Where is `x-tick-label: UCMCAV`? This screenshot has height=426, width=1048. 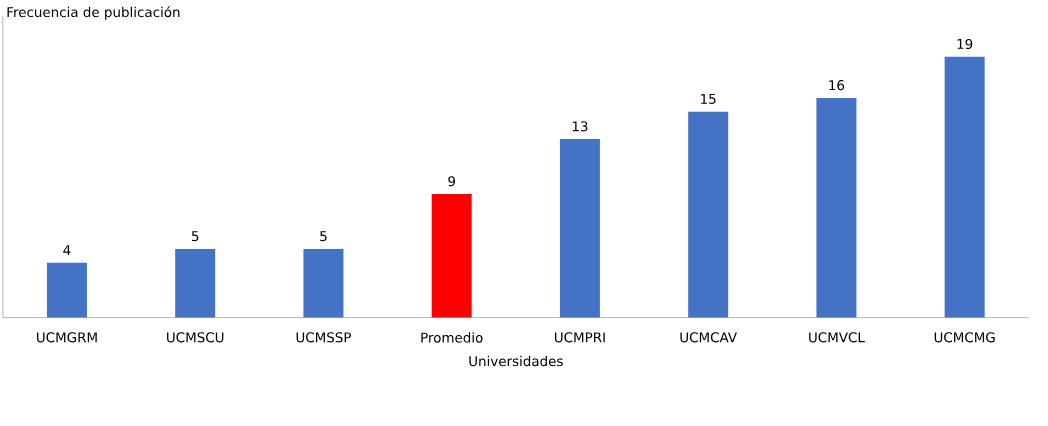 x-tick-label: UCMCAV is located at coordinates (708, 337).